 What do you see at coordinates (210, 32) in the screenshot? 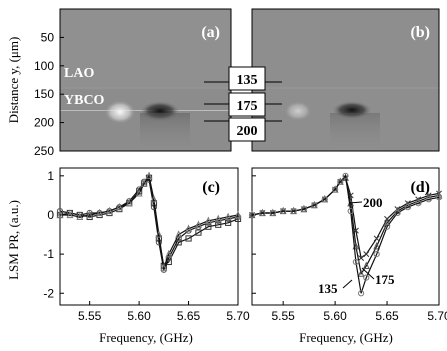
I see `panel-a-label: (a)` at bounding box center [210, 32].